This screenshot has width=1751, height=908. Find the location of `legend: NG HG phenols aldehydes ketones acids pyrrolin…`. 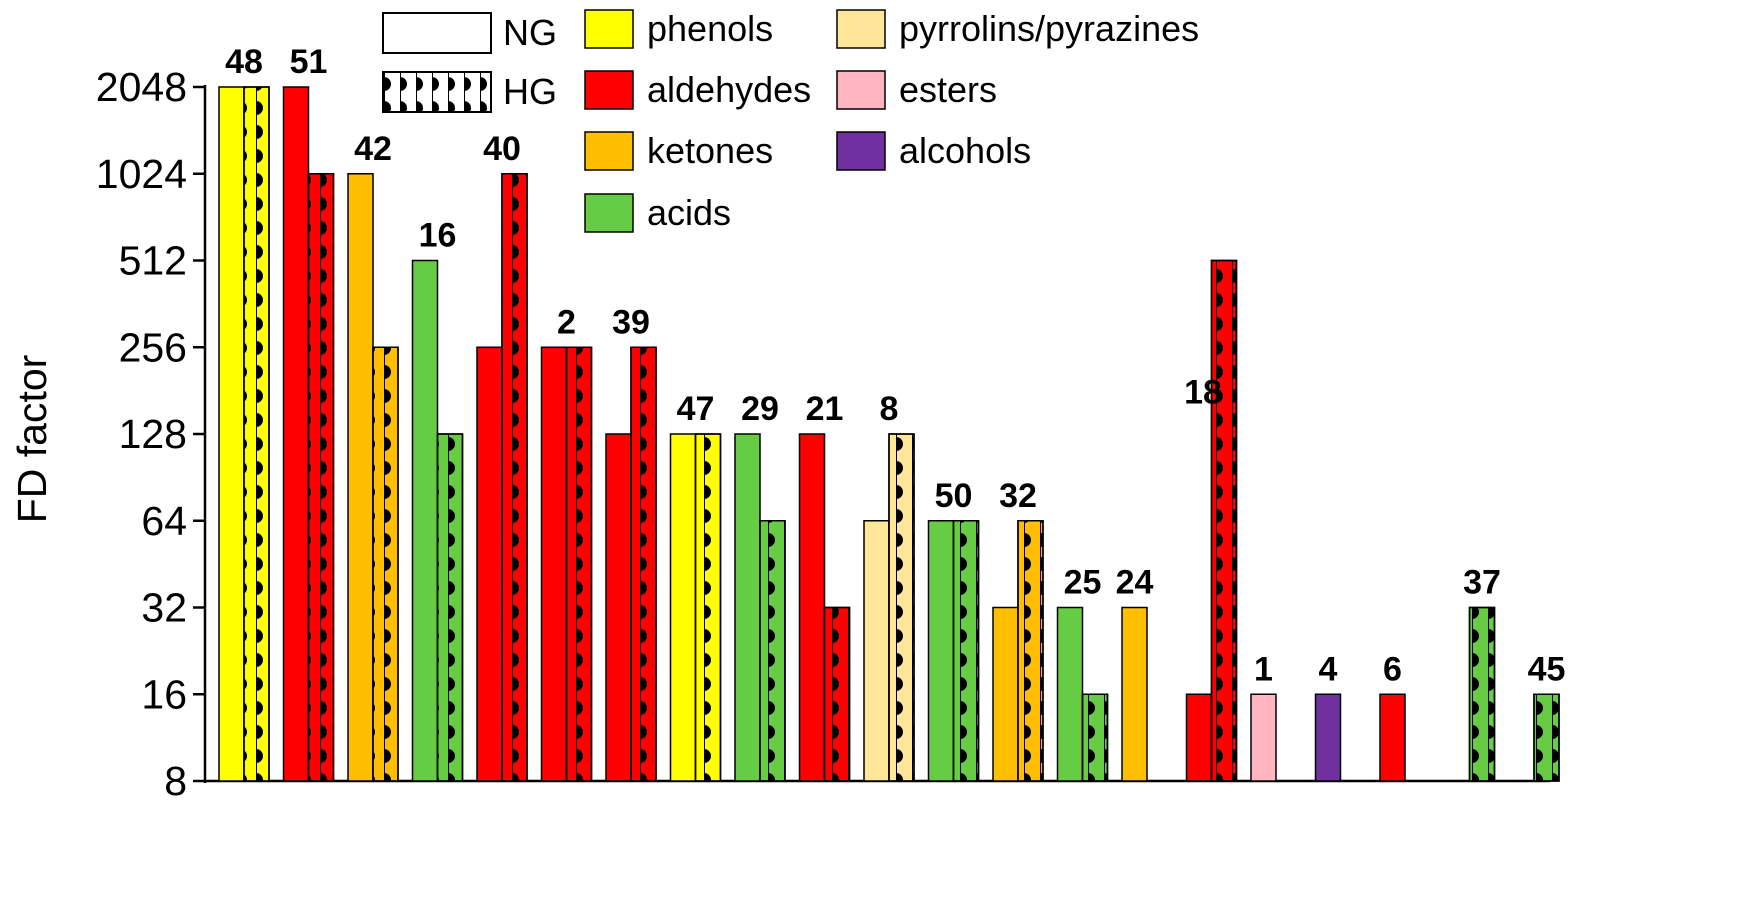

legend: NG HG phenols aldehydes ketones acids pyrrolin… is located at coordinates (790, 120).